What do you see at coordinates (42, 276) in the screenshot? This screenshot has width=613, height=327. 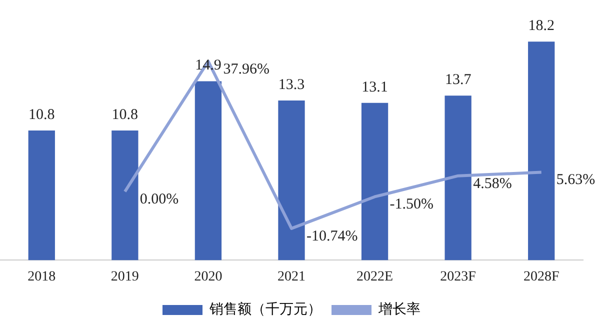 I see `x-tick-label: 2018` at bounding box center [42, 276].